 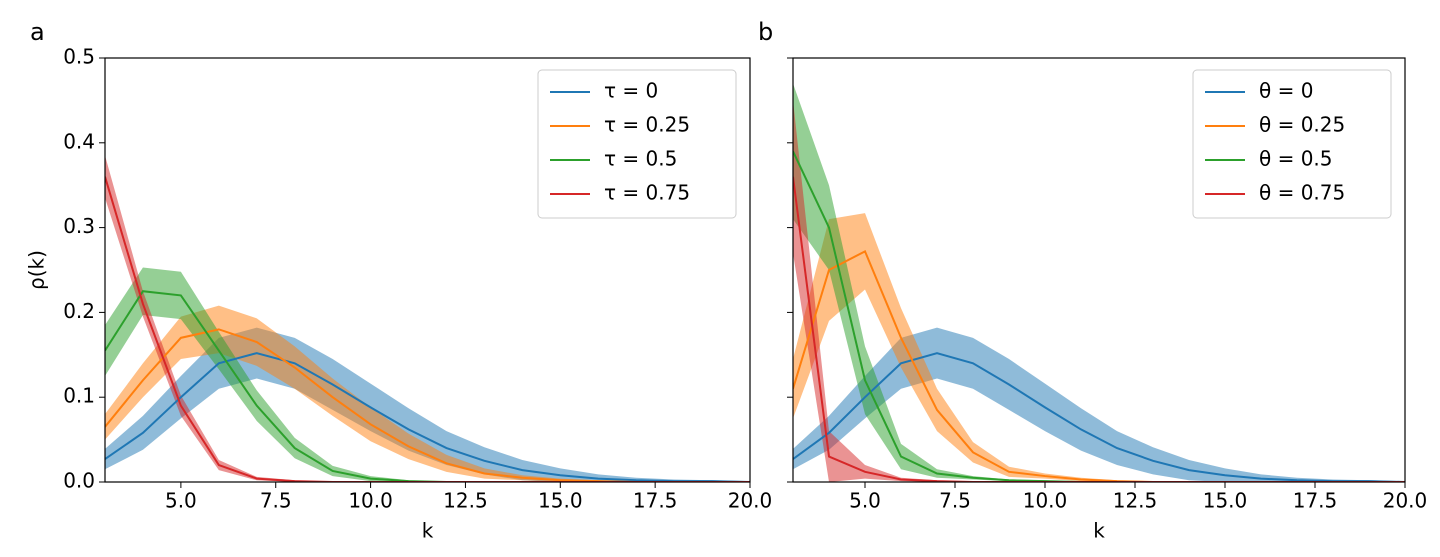 What do you see at coordinates (79, 311) in the screenshot?
I see `y-tick-label: 0.2` at bounding box center [79, 311].